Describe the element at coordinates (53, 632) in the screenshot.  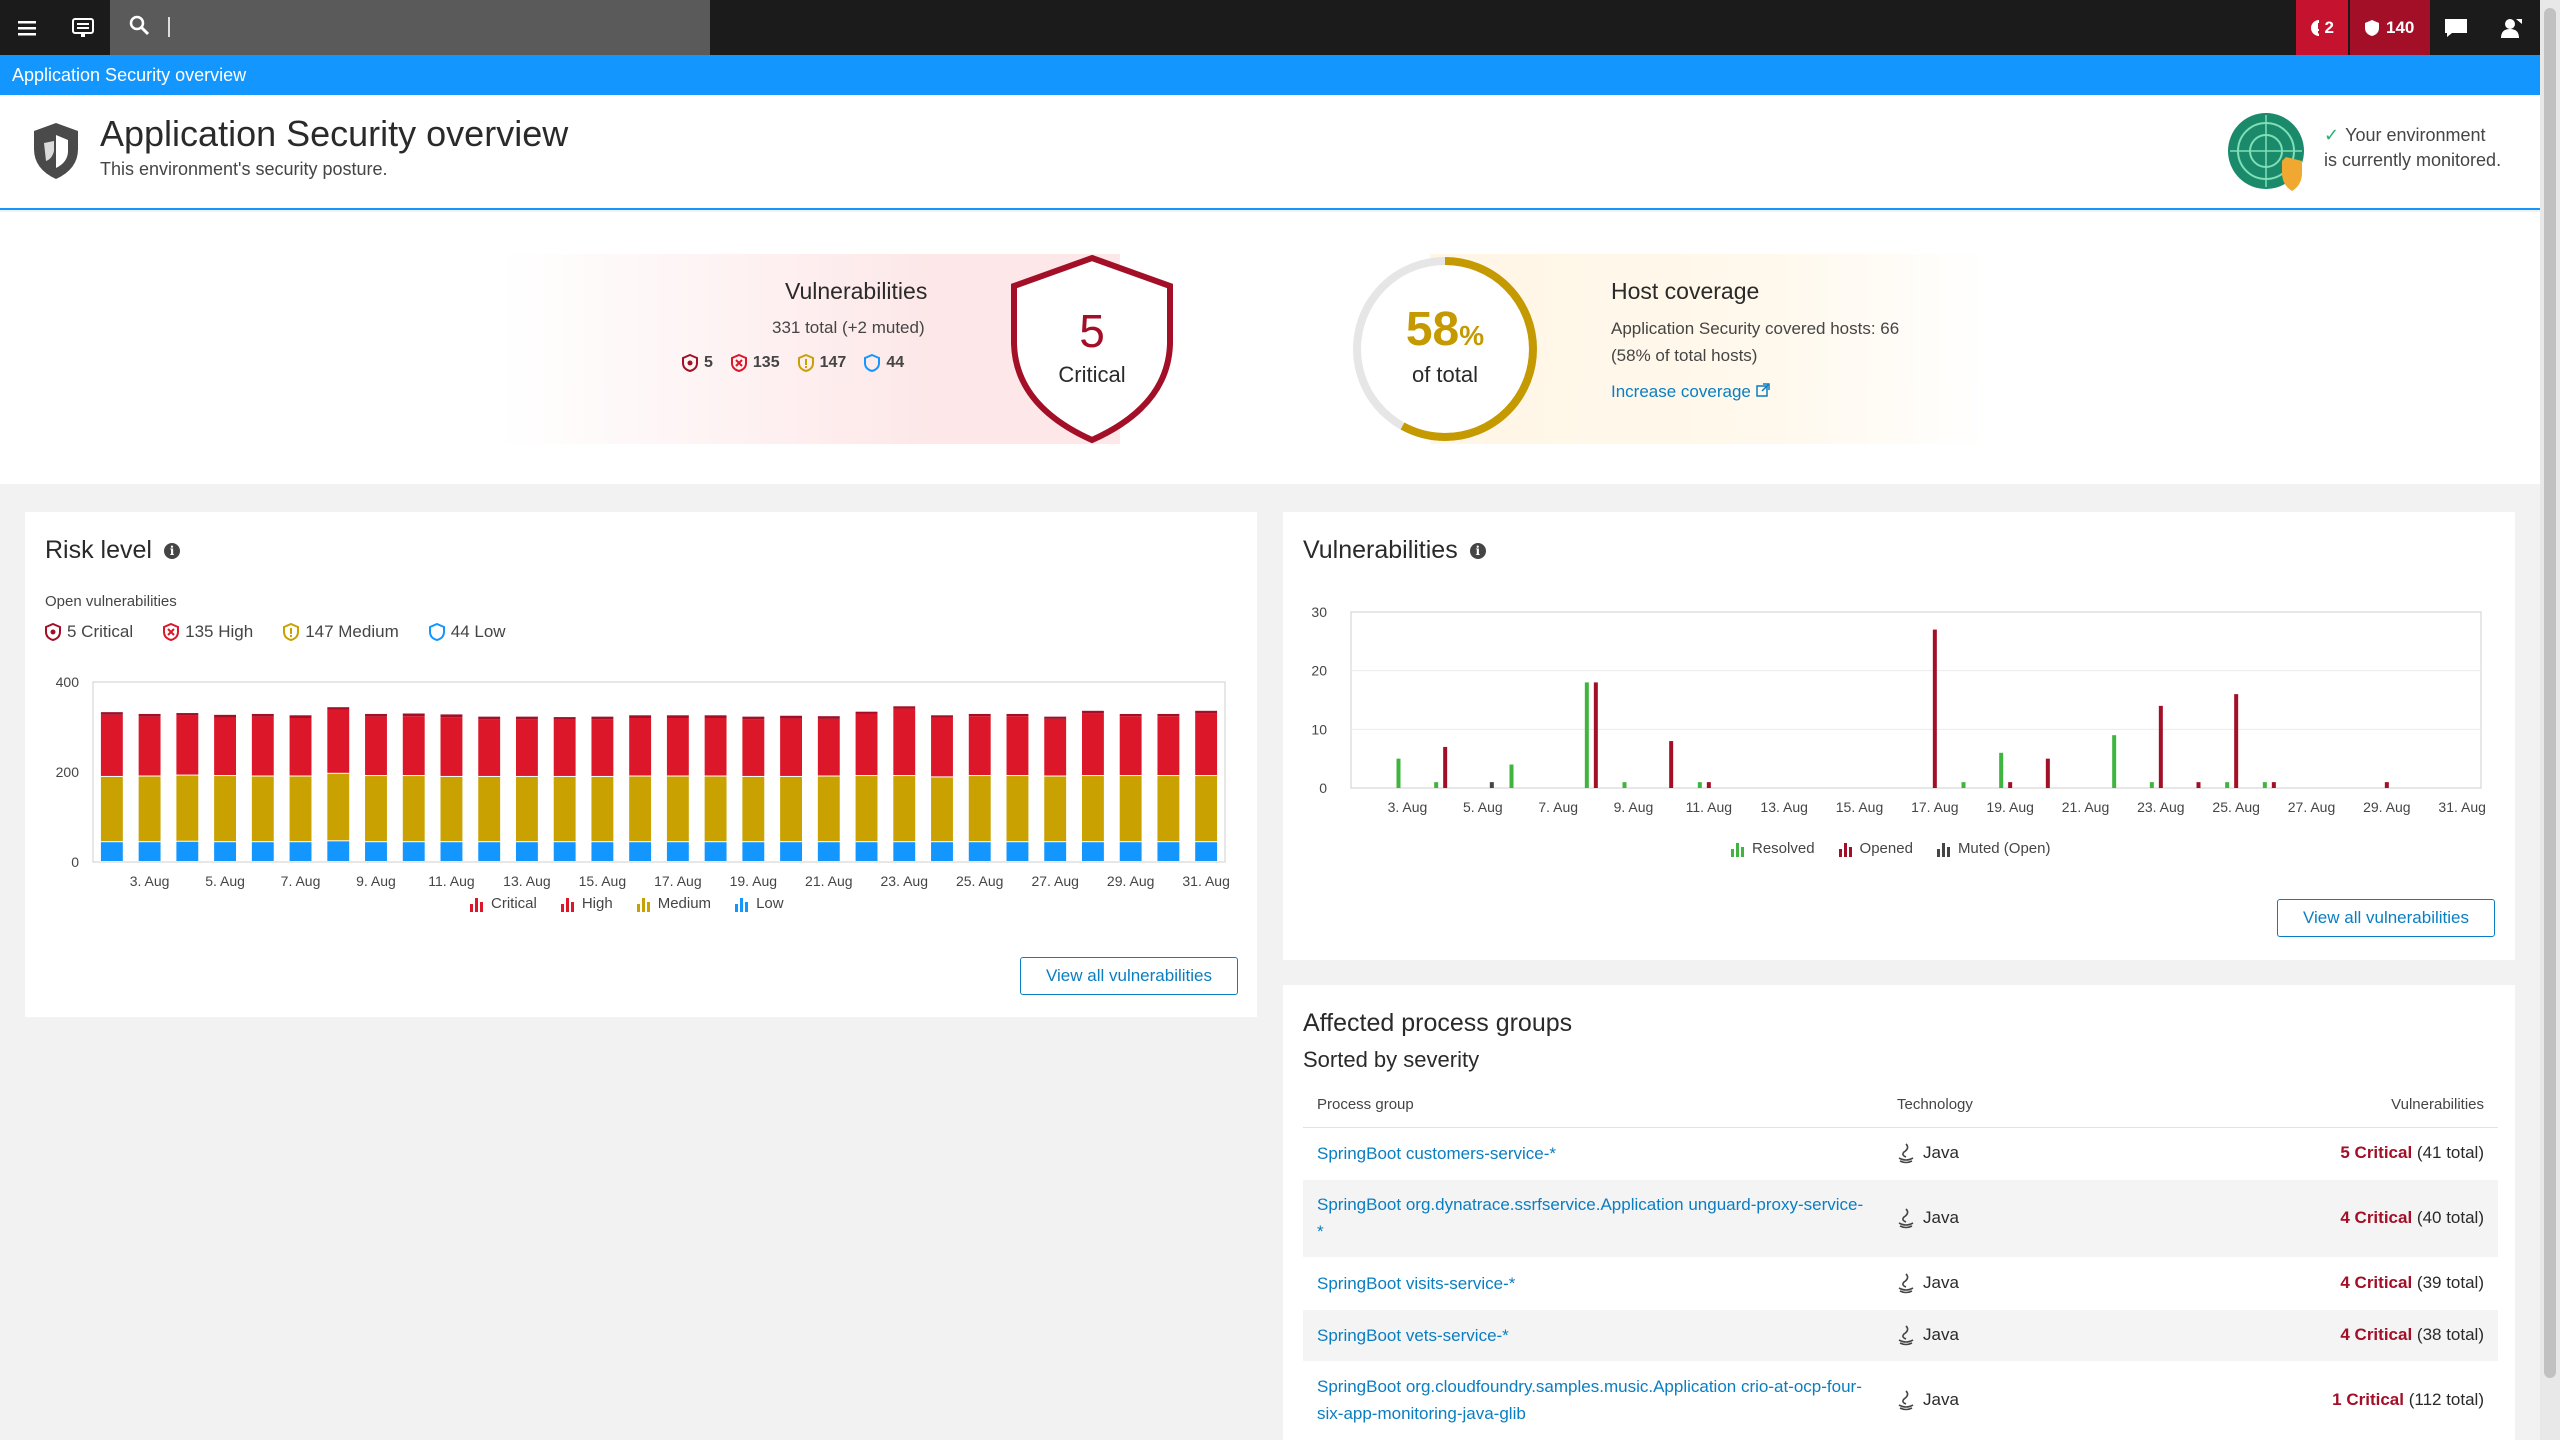
I see `critical-shield-icon` at that location.